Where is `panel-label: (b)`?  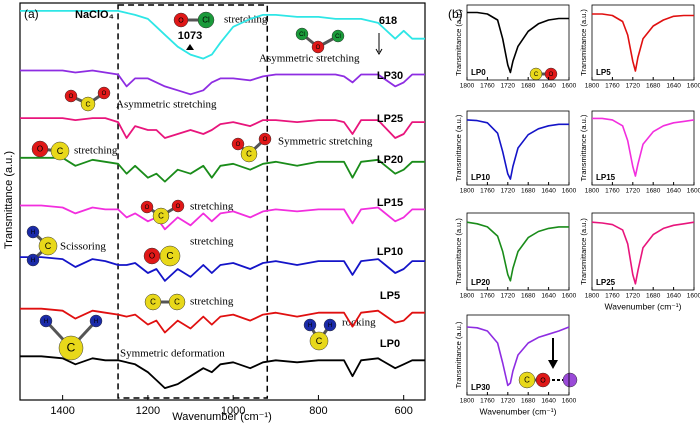
panel-label: (b) is located at coordinates (455, 14).